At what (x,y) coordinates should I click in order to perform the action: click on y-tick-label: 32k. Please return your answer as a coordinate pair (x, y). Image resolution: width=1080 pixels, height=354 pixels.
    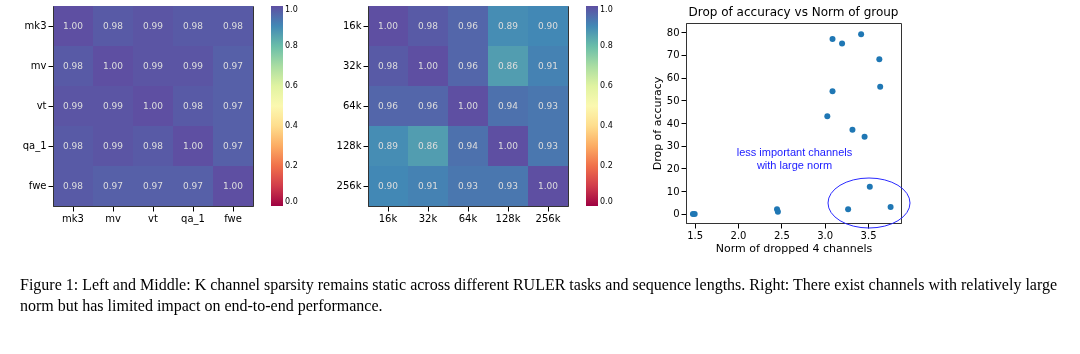
    Looking at the image, I should click on (352, 65).